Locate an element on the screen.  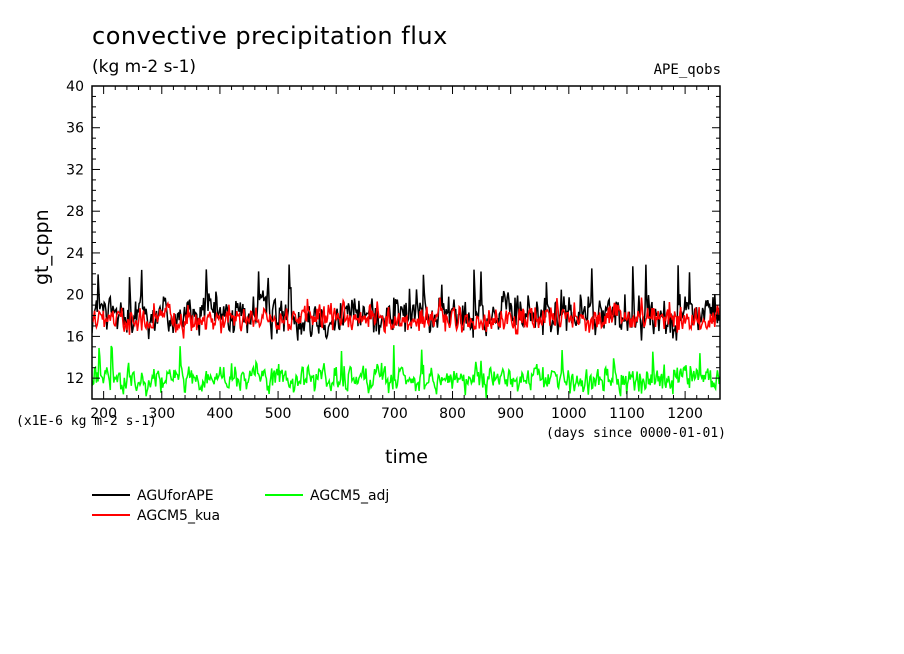
x-tick-label: 1200 is located at coordinates (685, 414).